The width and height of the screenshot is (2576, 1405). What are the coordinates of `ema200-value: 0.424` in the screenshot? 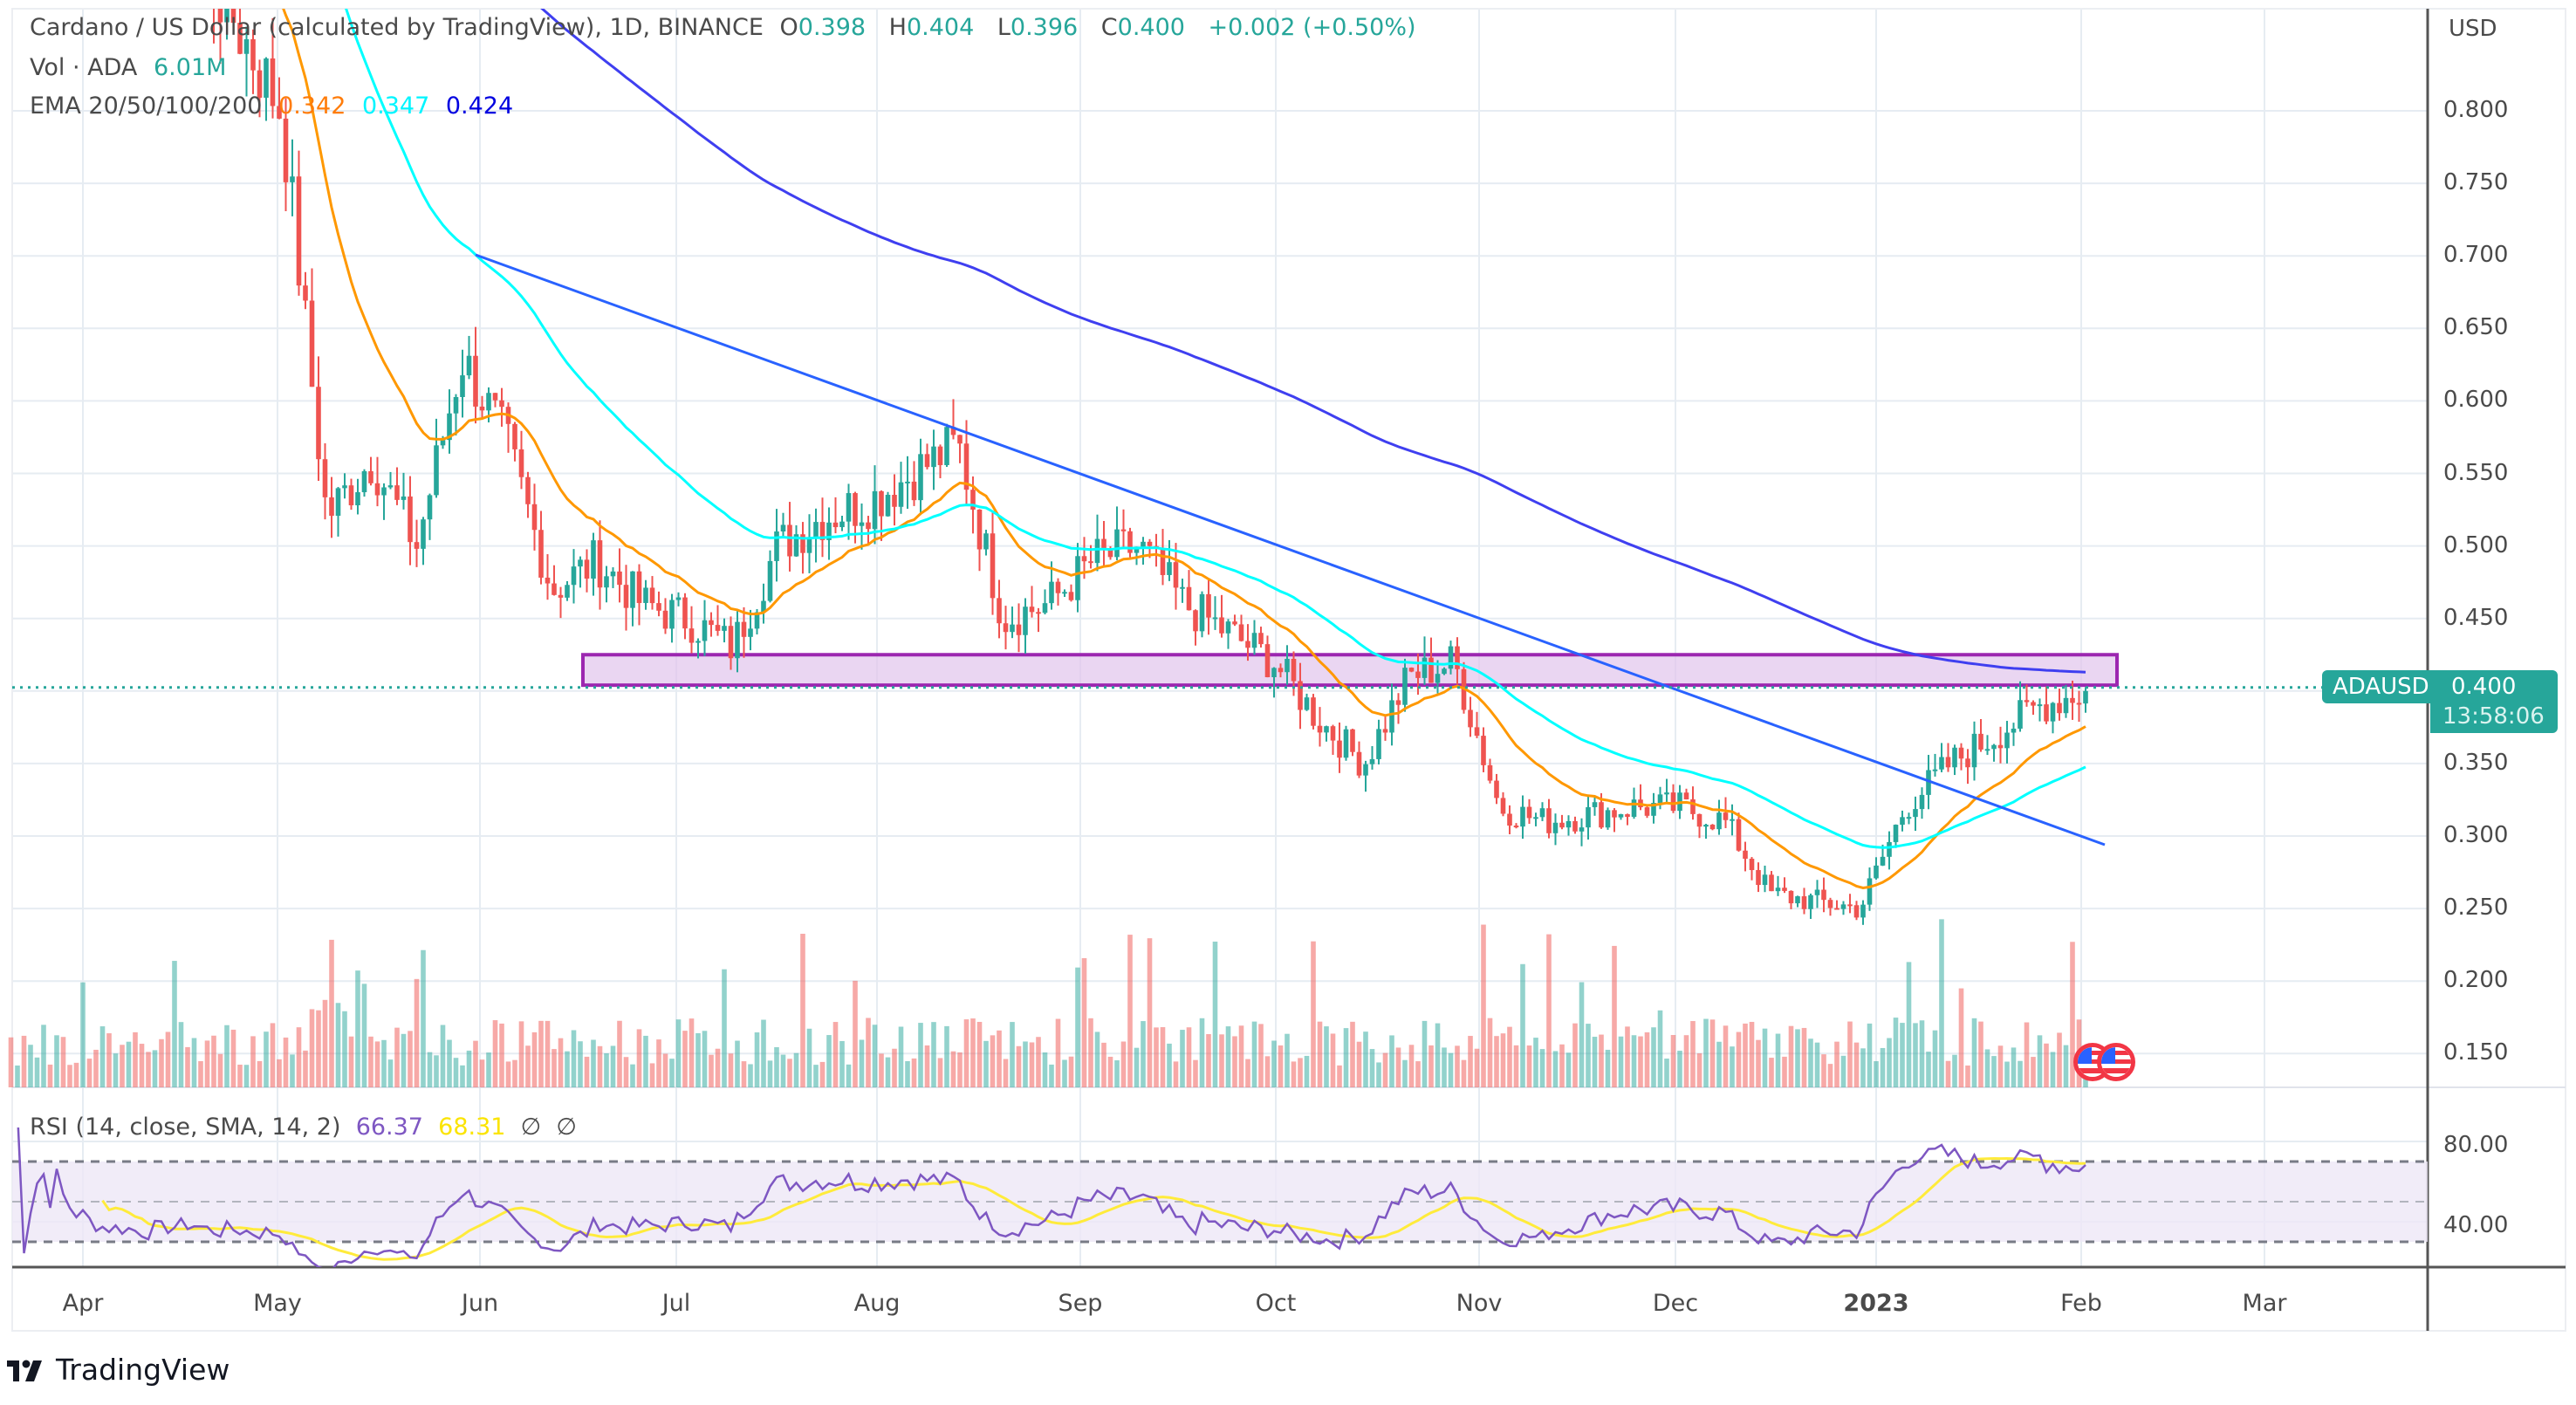 It's located at (479, 106).